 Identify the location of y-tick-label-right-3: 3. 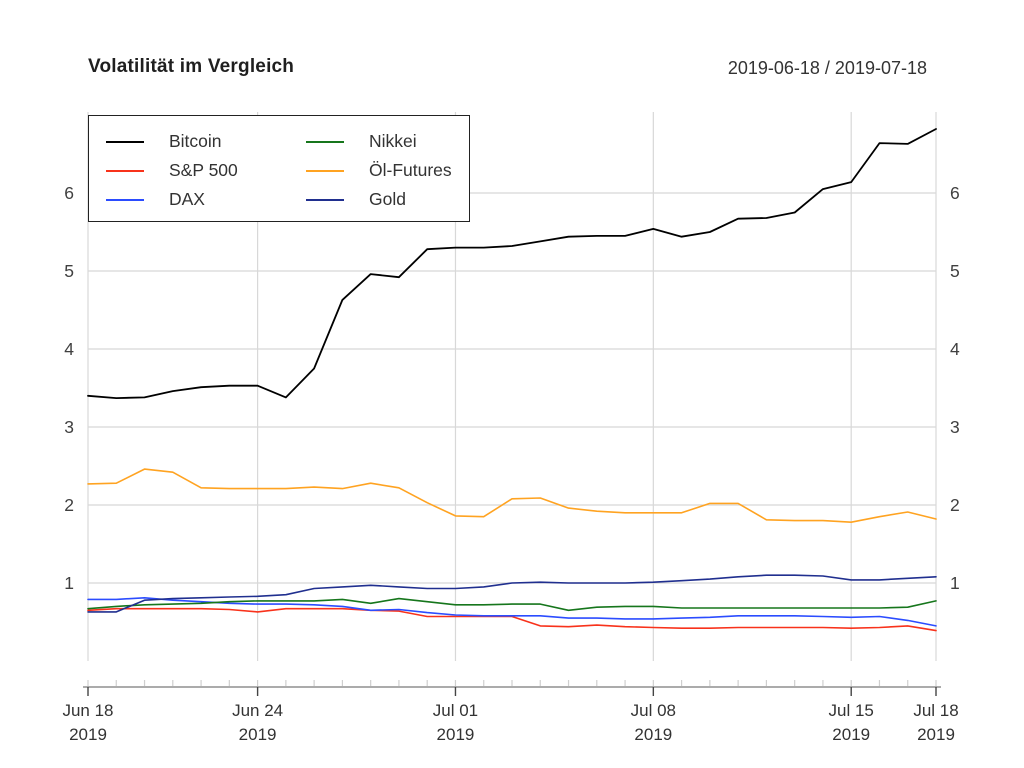
(955, 427).